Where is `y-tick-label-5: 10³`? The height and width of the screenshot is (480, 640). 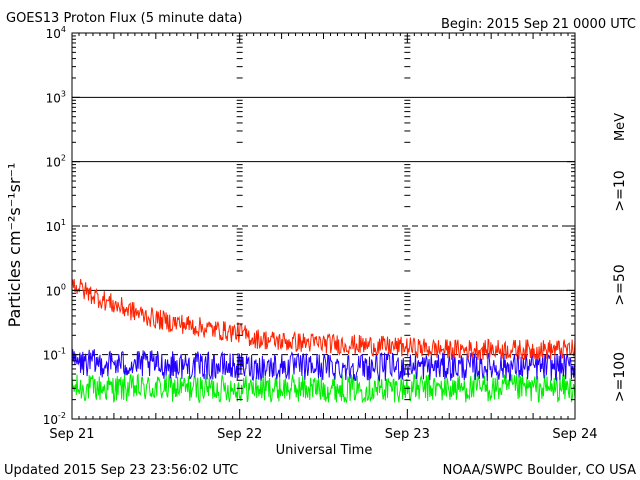
y-tick-label-5: 10³ is located at coordinates (56, 97).